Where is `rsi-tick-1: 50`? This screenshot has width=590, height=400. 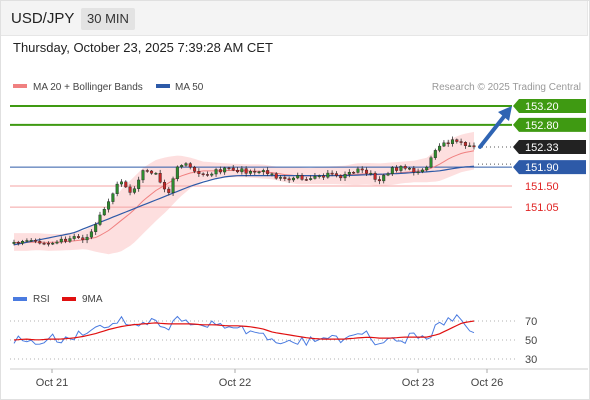
rsi-tick-1: 50 is located at coordinates (531, 341).